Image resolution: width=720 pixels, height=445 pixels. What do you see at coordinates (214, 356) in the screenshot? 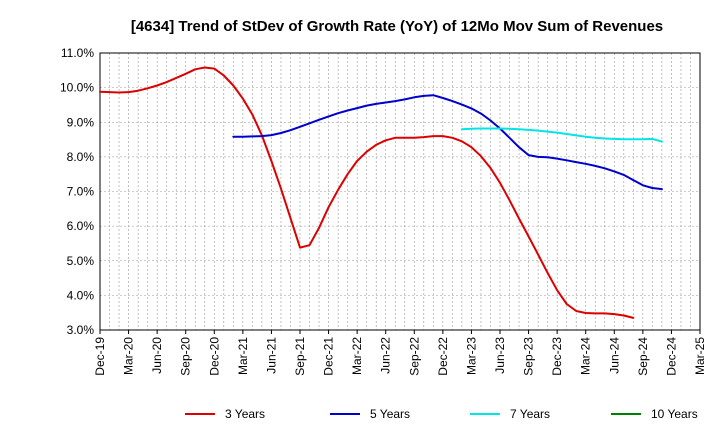
I see `x-tick-label: Dec-20` at bounding box center [214, 356].